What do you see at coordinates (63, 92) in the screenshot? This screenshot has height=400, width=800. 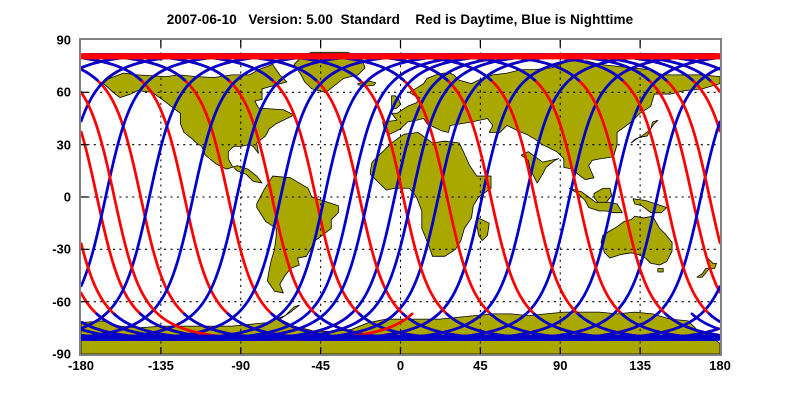 I see `y-axis-tick-label-60: 60` at bounding box center [63, 92].